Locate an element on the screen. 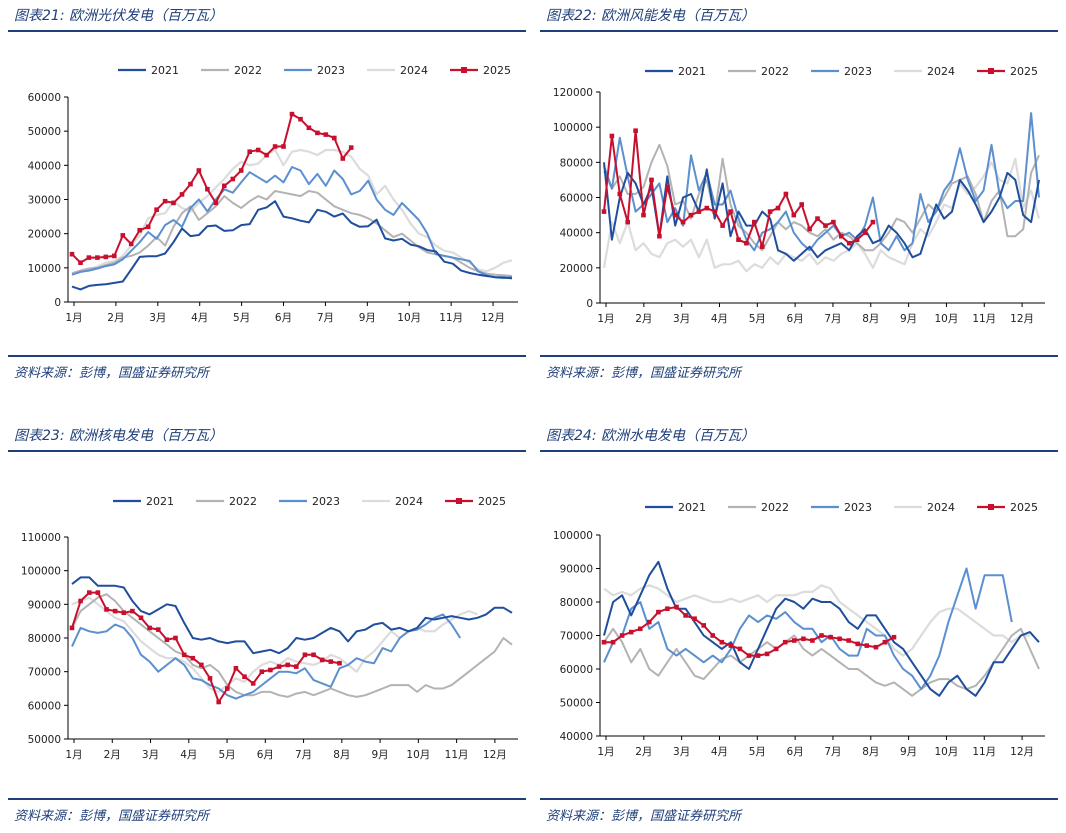 The height and width of the screenshot is (833, 1066). chart-title: 图表24: 欧洲水电发电（百万瓦） is located at coordinates (650, 436).